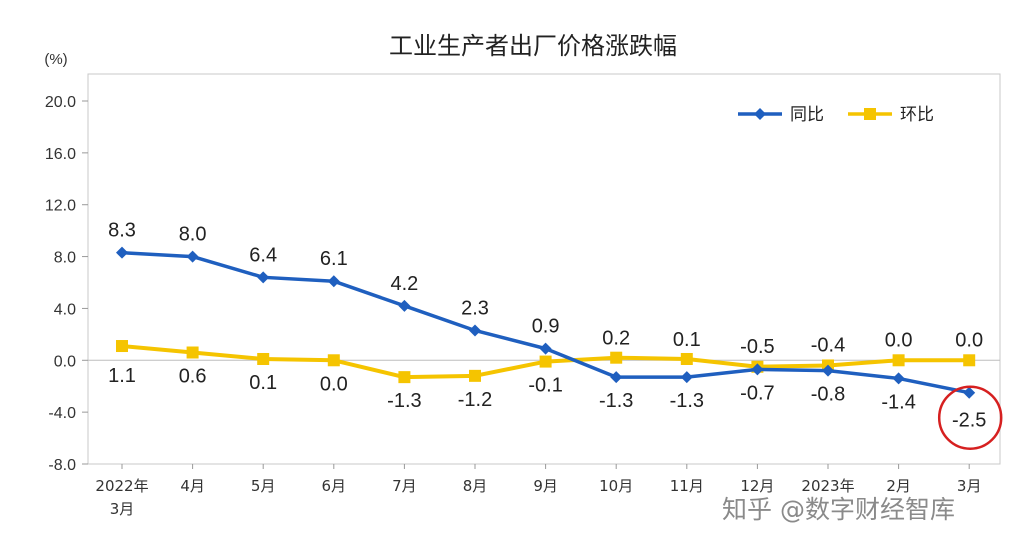  What do you see at coordinates (65, 258) in the screenshot?
I see `y-tick-label: 8.0` at bounding box center [65, 258].